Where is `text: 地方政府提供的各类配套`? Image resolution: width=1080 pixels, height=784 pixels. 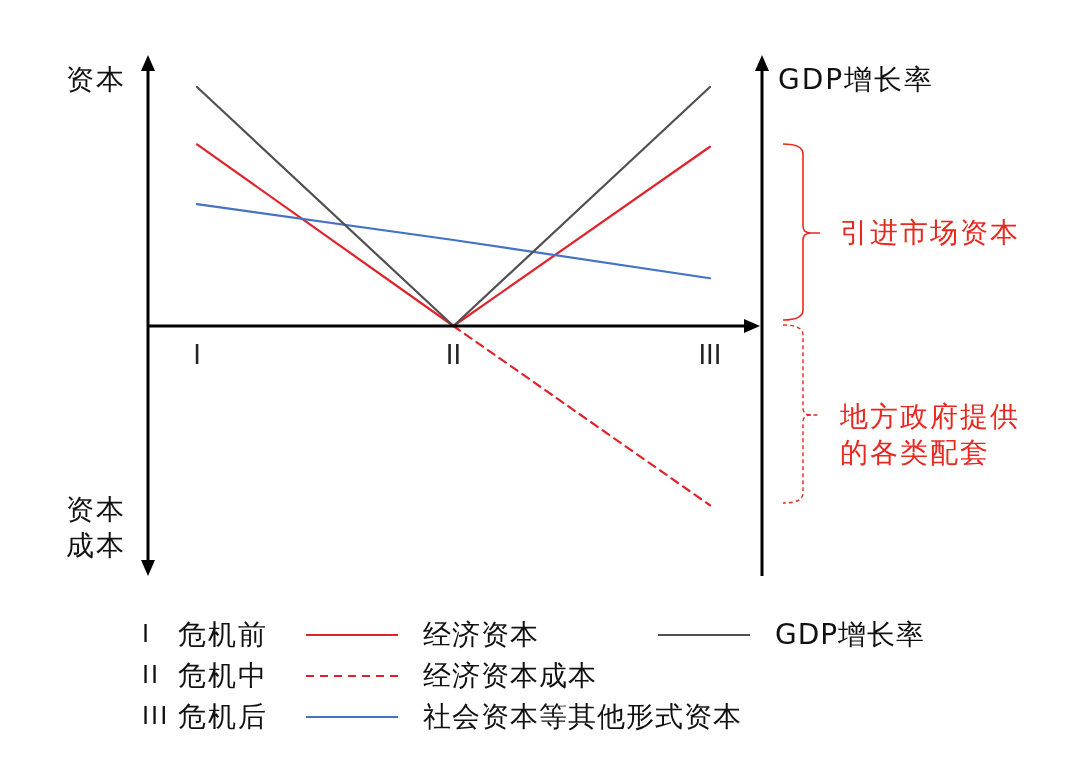
text: 地方政府提供的各类配套 is located at coordinates (930, 435).